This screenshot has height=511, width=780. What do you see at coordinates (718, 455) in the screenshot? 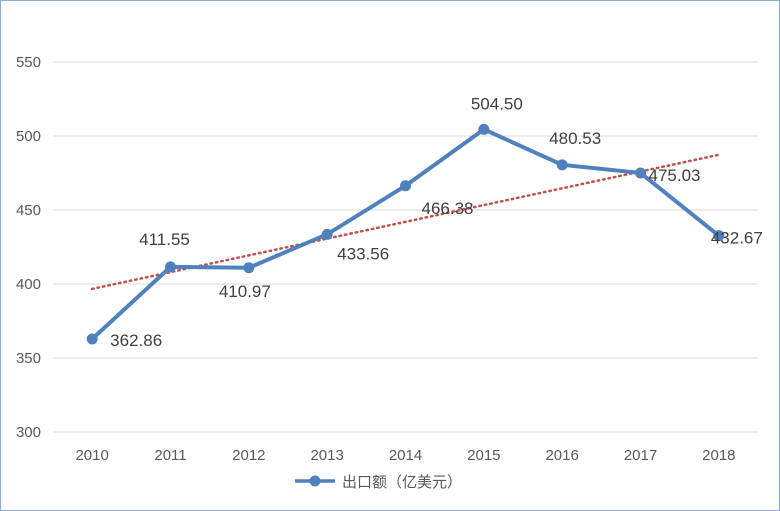
I see `x-tick-label: 2018` at bounding box center [718, 455].